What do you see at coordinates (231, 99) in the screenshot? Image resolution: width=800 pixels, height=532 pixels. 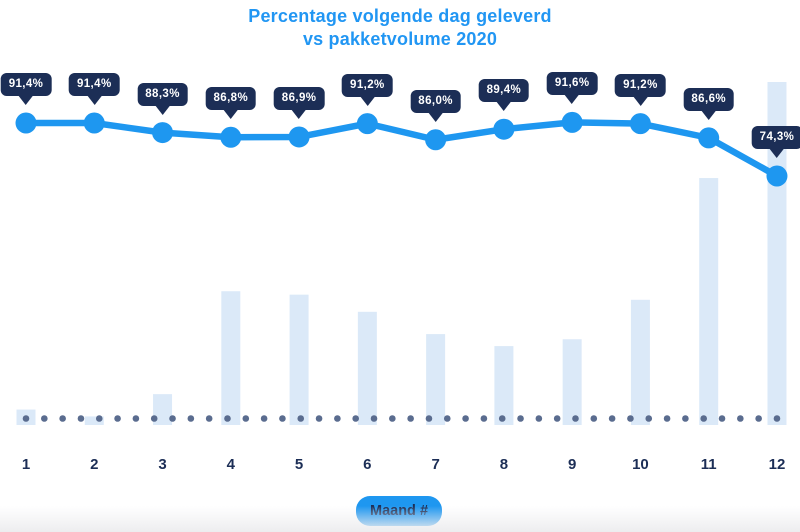 I see `value-tooltip-4: 86,8%` at bounding box center [231, 99].